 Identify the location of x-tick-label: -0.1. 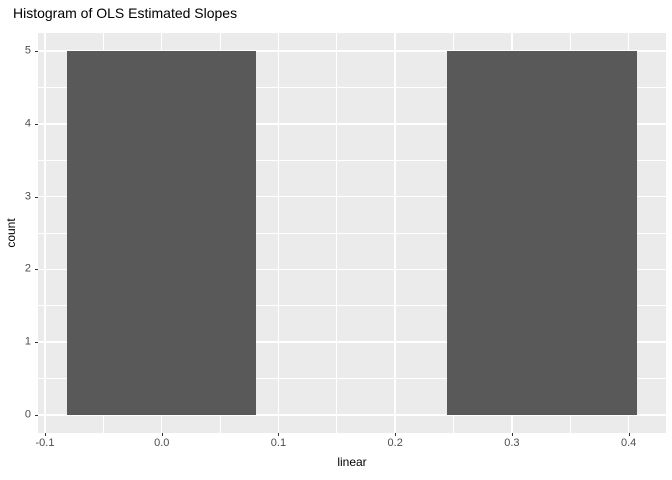
(45, 443).